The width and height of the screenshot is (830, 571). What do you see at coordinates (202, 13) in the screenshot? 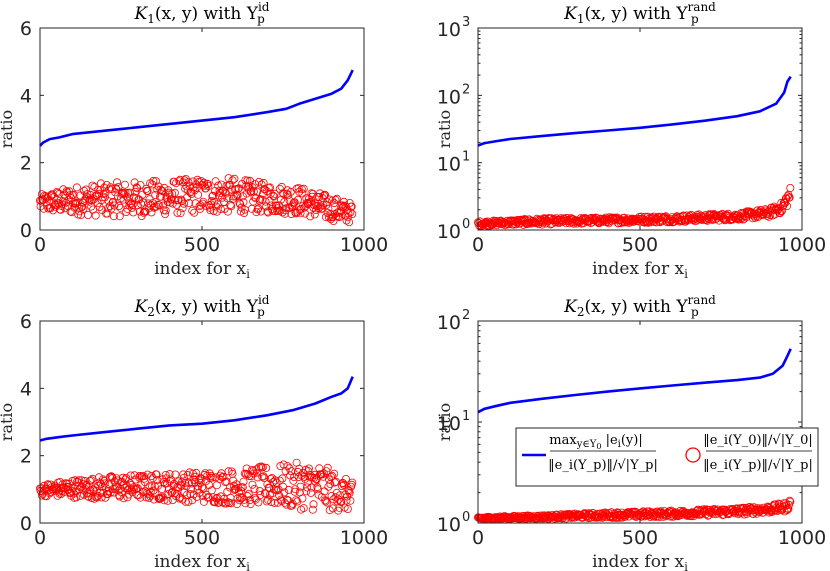
I see `chart-title: K1(x, y) with Yid p` at bounding box center [202, 13].